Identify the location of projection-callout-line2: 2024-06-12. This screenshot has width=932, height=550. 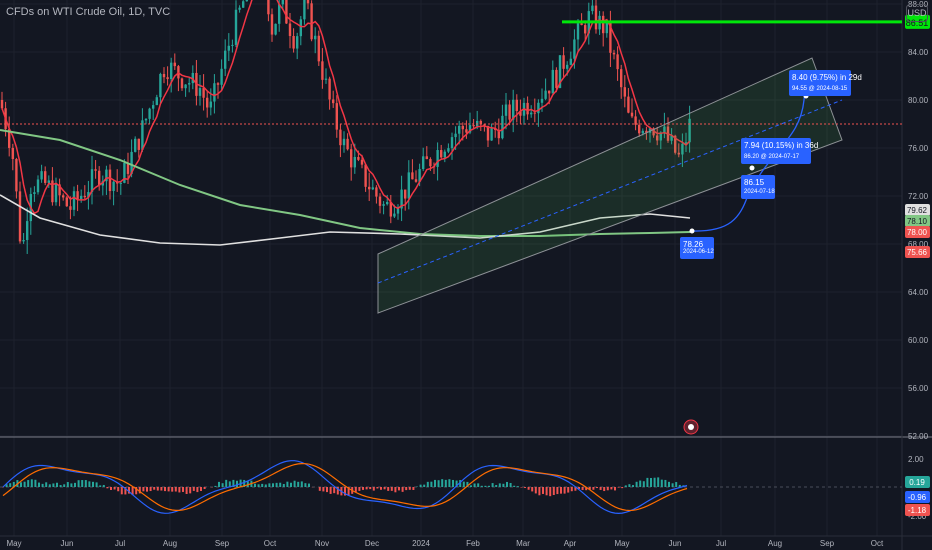
(698, 252).